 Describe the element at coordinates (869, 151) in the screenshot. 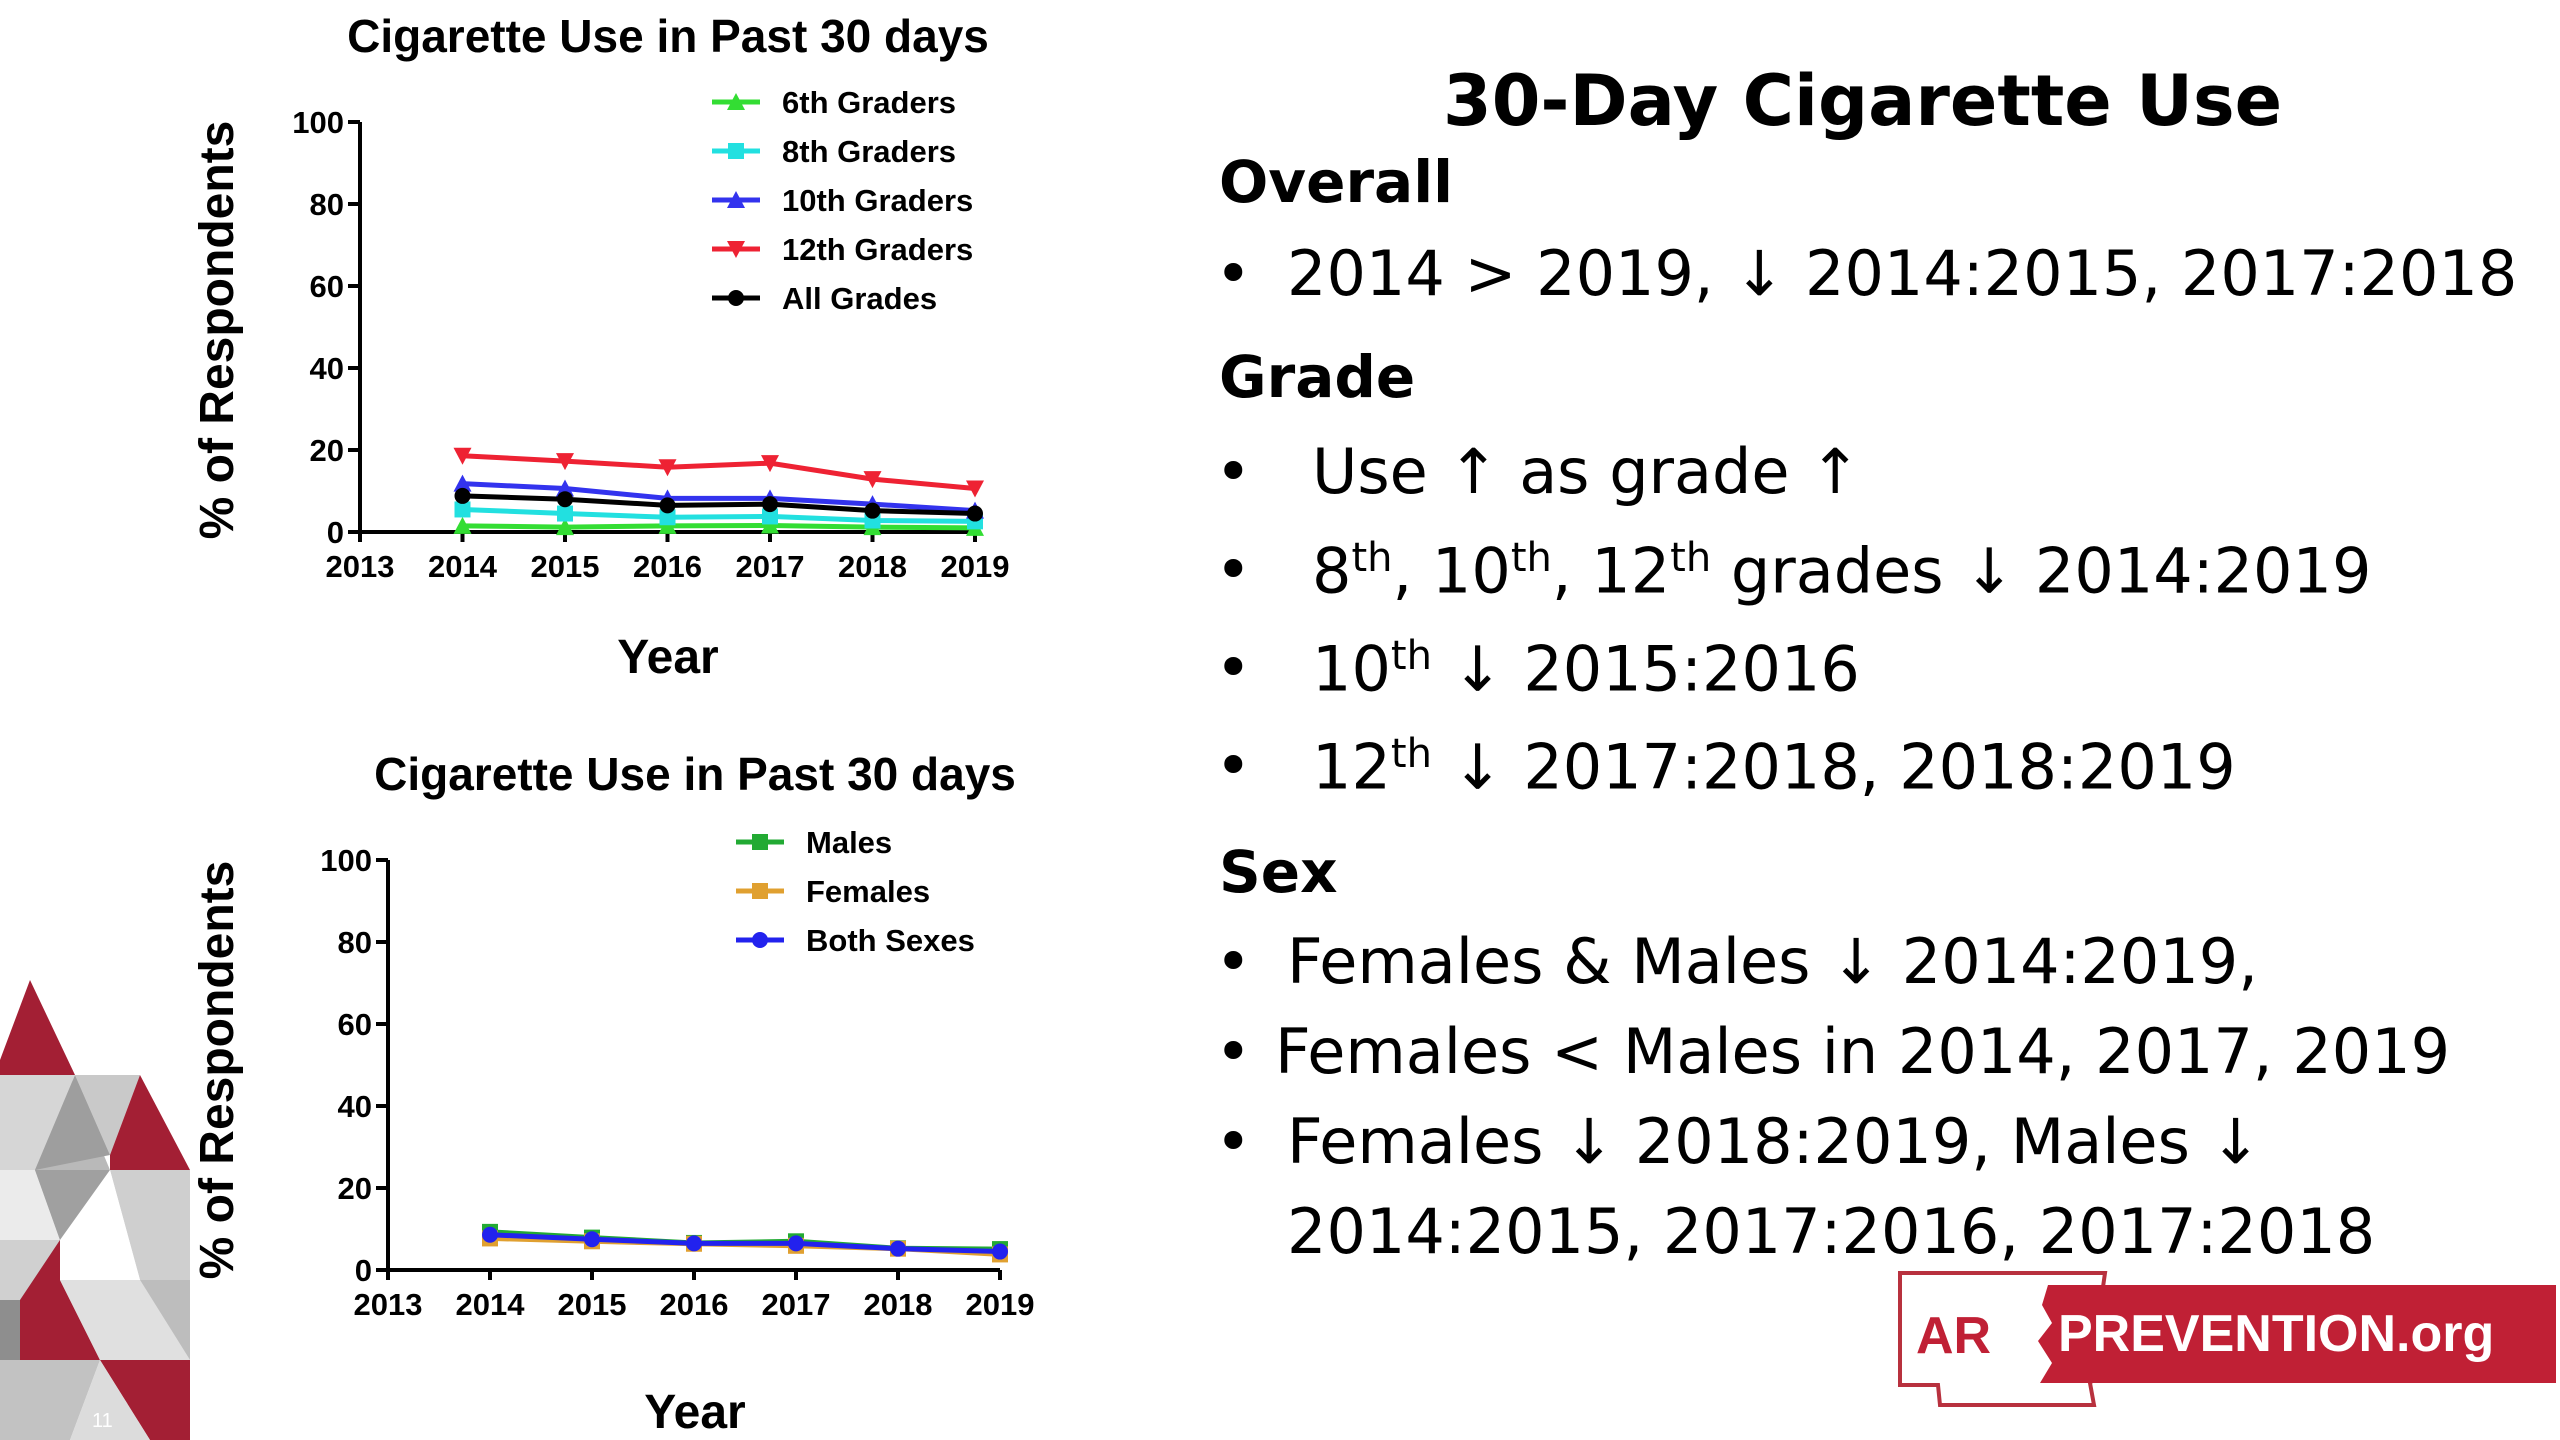

I see `legend-label: 8th Graders` at that location.